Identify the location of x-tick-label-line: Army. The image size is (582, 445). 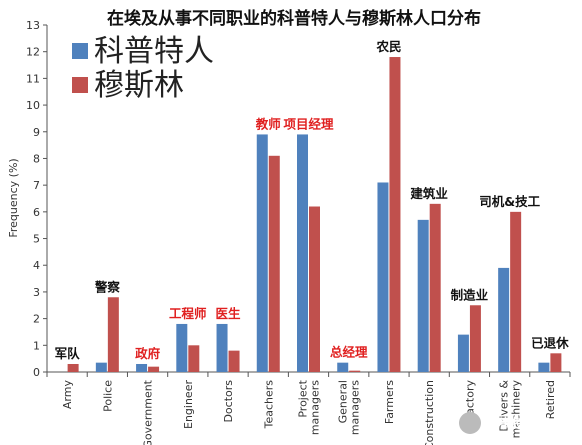
(67, 395).